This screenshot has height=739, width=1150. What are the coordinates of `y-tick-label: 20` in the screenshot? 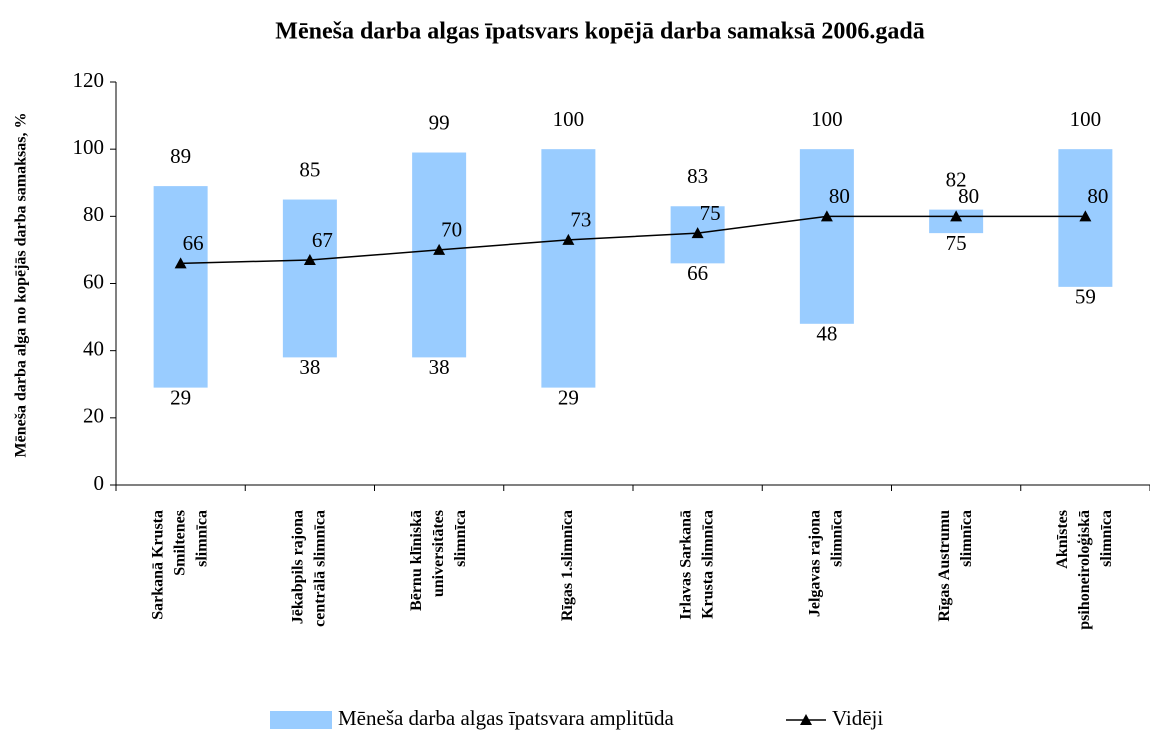 It's located at (93, 416).